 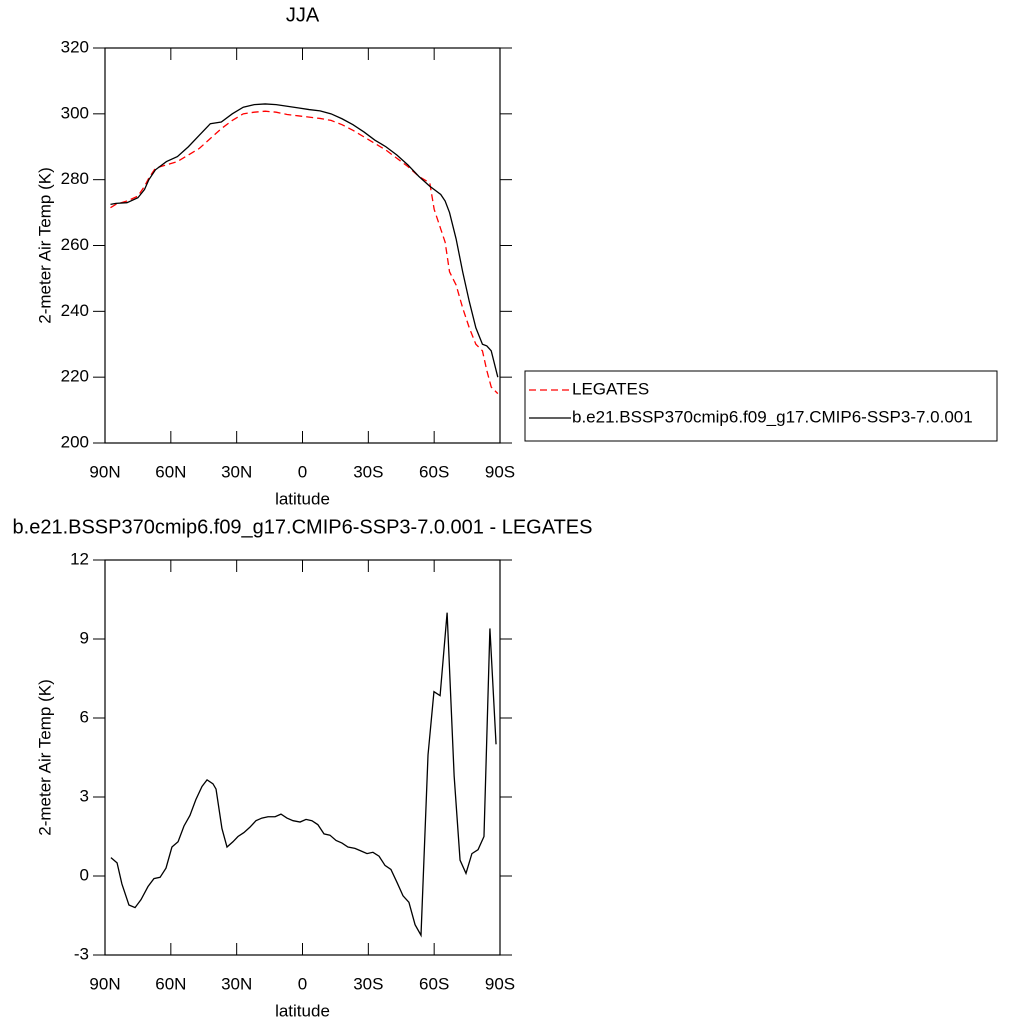 I want to click on y-tick-label: 0, so click(x=84, y=874).